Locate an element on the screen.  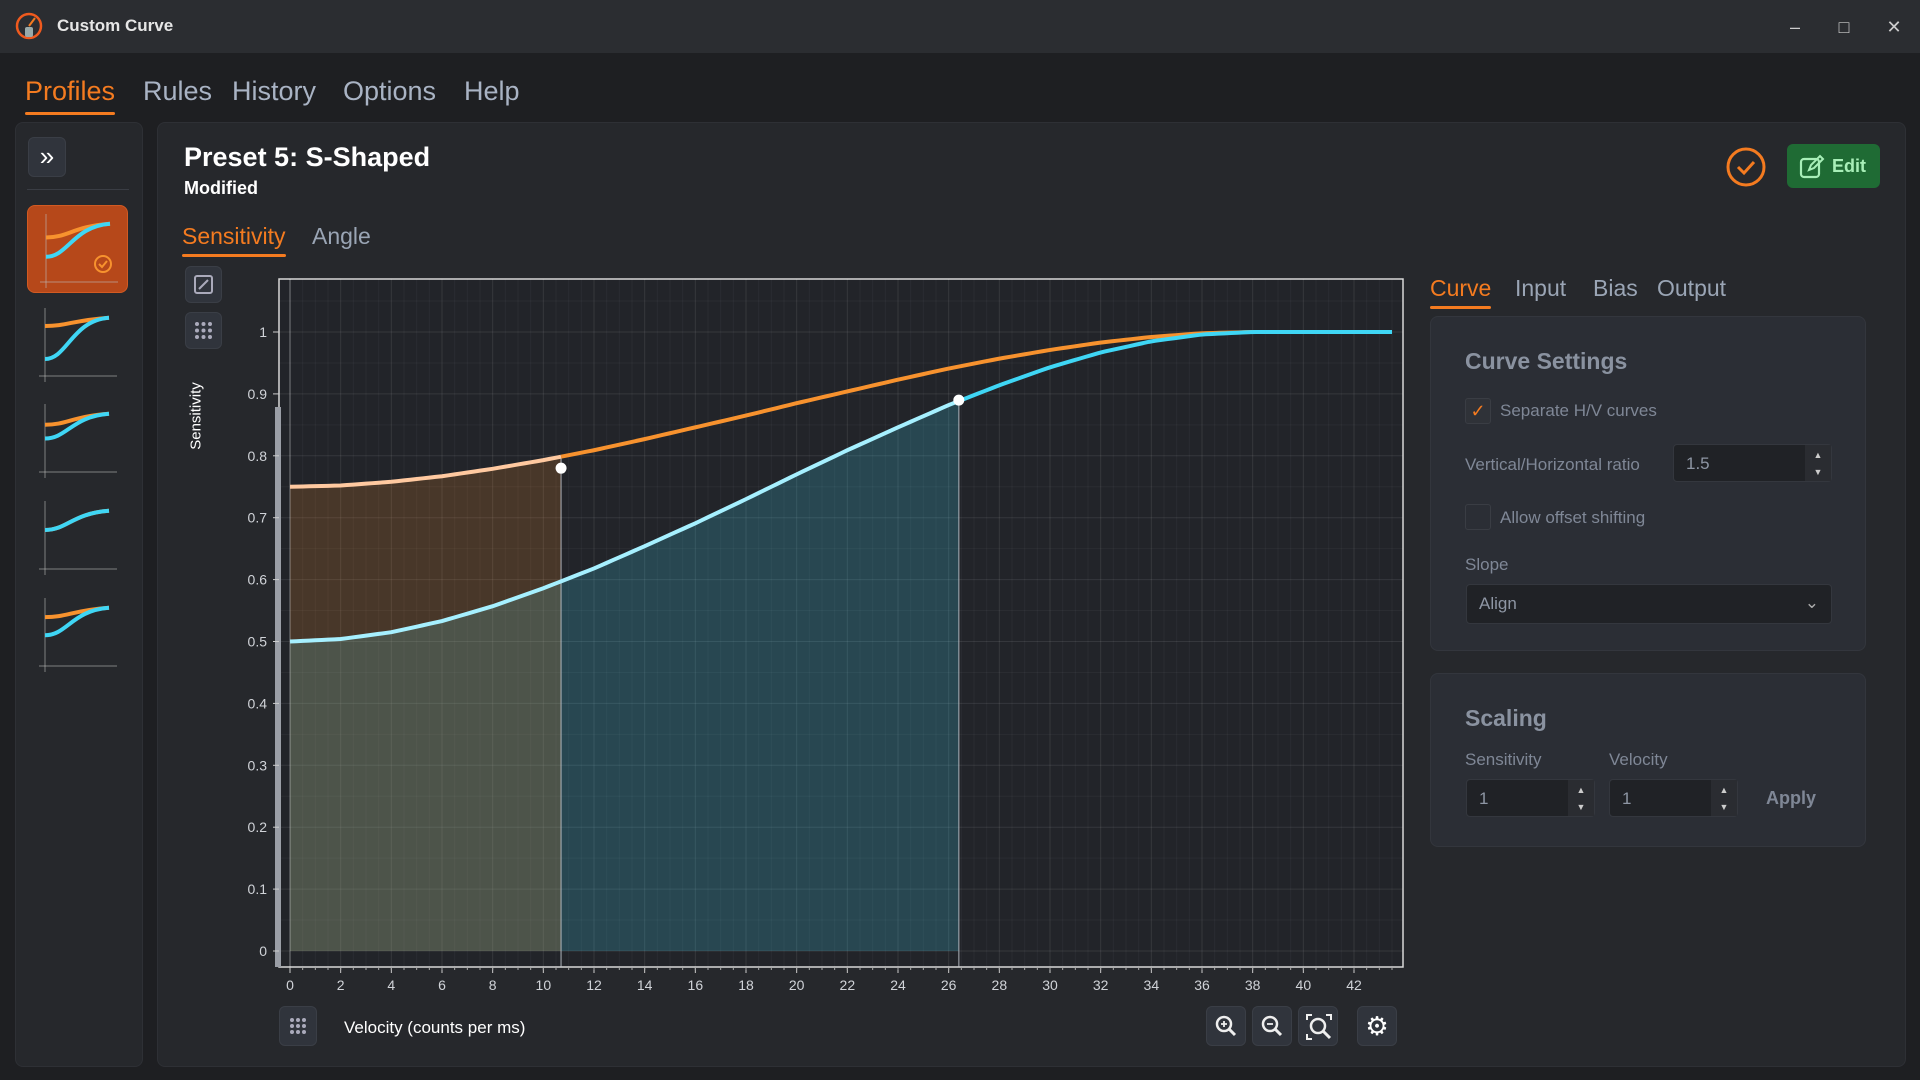
menu-options: Options is located at coordinates (390, 91).